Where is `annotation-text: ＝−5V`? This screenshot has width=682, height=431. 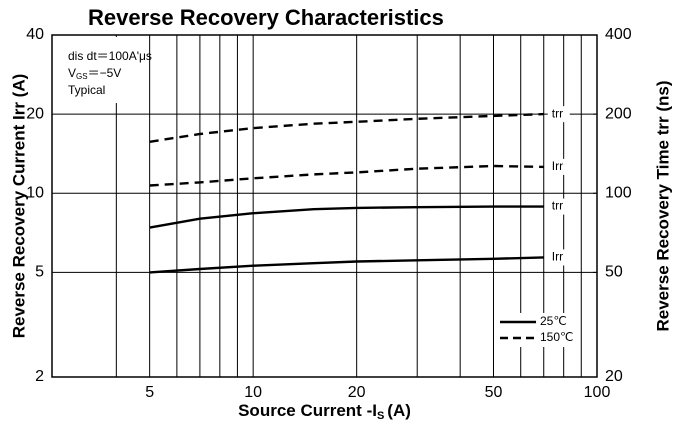
annotation-text: ＝−5V is located at coordinates (105, 73).